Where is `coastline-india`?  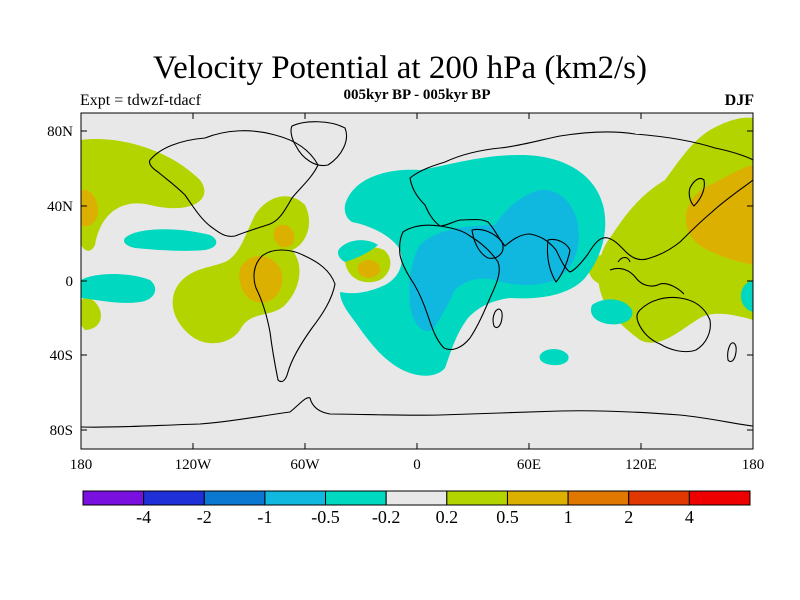
coastline-india is located at coordinates (558, 260).